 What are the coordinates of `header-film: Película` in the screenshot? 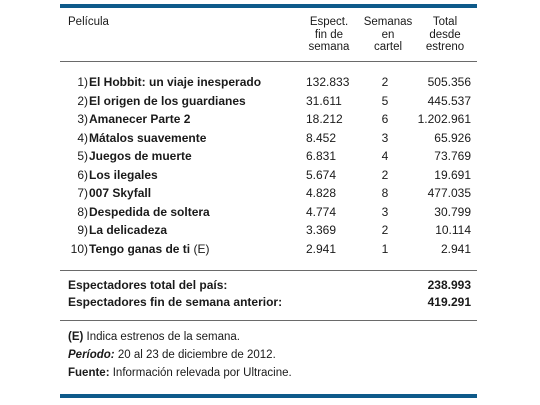 It's located at (88, 22).